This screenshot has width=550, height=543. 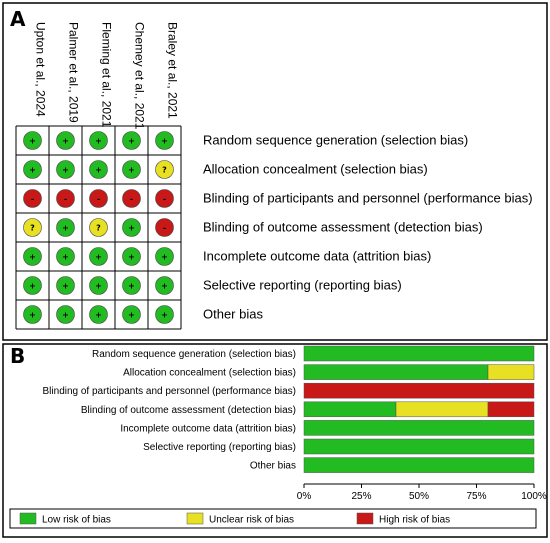 I want to click on x-tick-label-2: 50%, so click(x=419, y=496).